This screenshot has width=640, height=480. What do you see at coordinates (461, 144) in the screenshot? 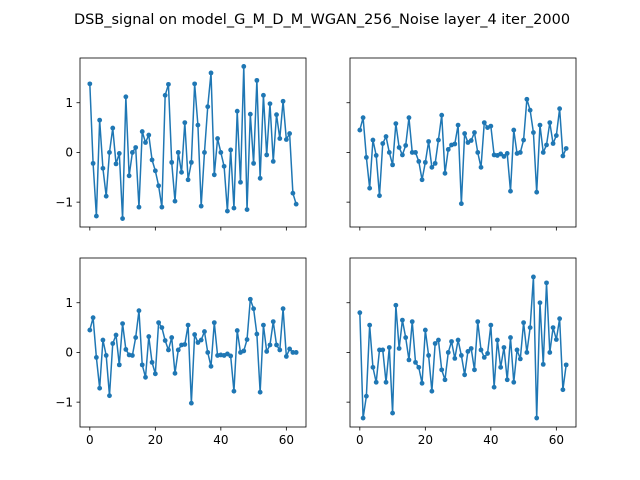
I see `subplot-top-right` at bounding box center [461, 144].